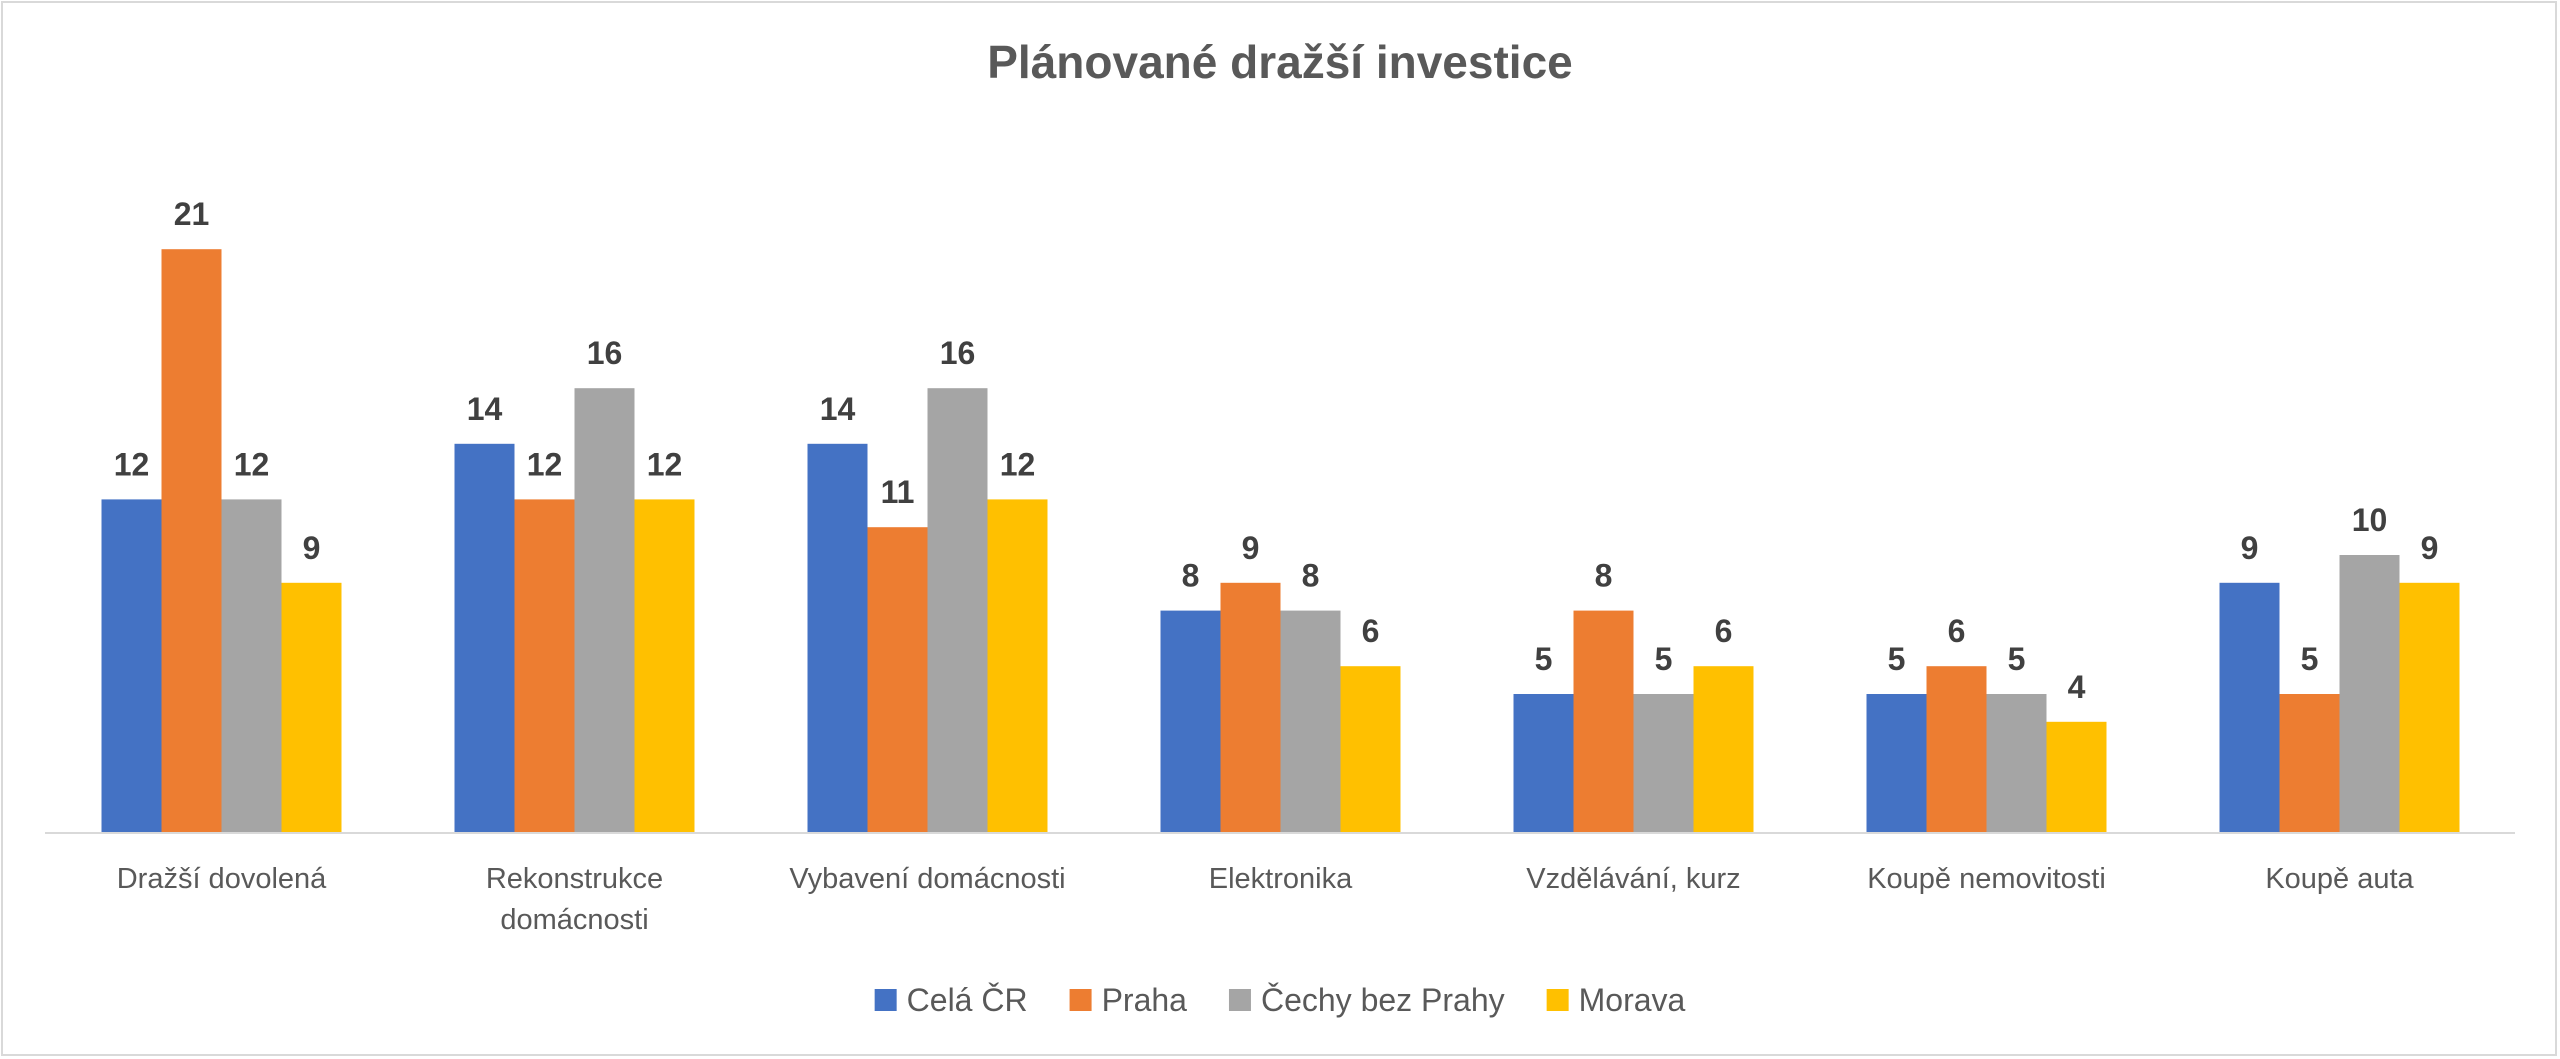  Describe the element at coordinates (2017, 659) in the screenshot. I see `data-label-6-series-3: 5` at that location.